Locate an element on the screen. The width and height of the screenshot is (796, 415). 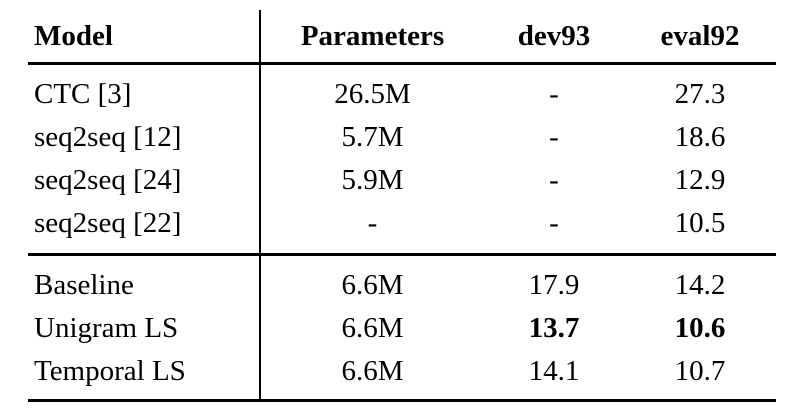
header-eval92: eval92 is located at coordinates (700, 37).